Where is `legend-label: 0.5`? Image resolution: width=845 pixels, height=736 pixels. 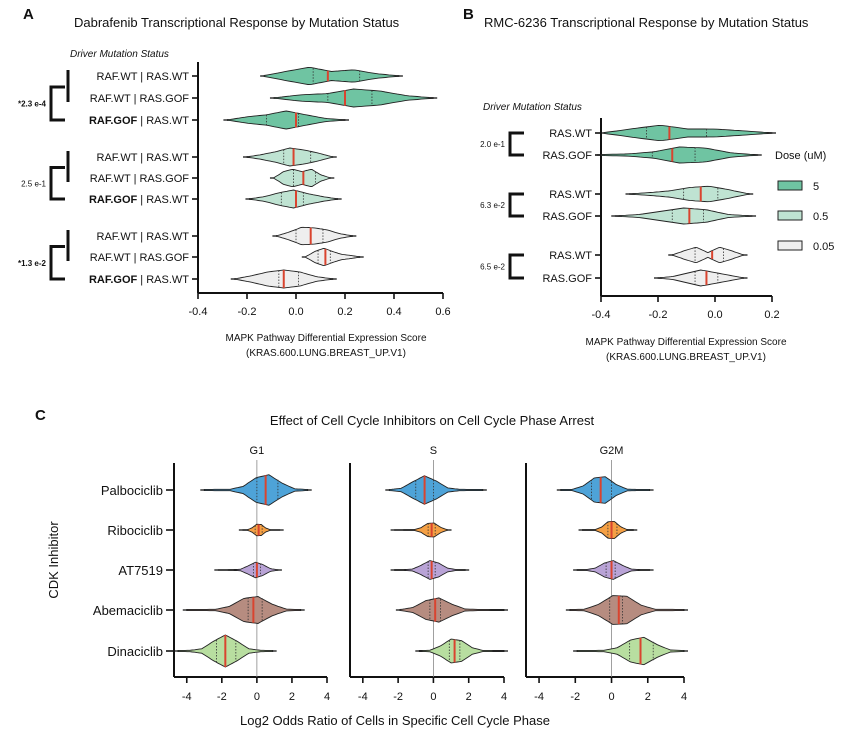
legend-label: 0.5 is located at coordinates (820, 217).